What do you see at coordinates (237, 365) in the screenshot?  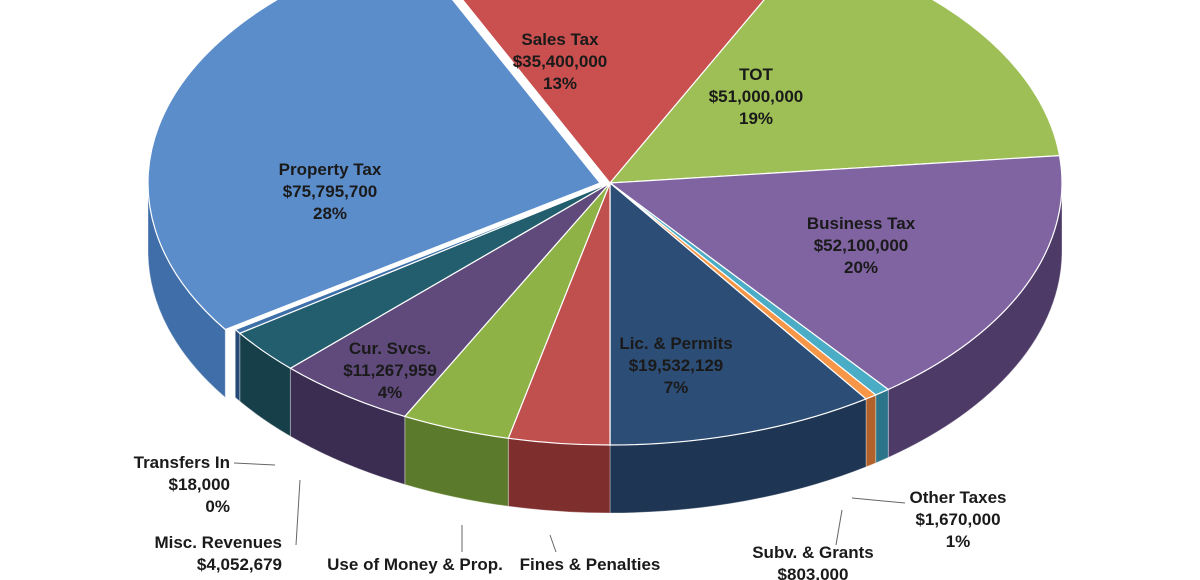 I see `slice-side-transfers-in` at bounding box center [237, 365].